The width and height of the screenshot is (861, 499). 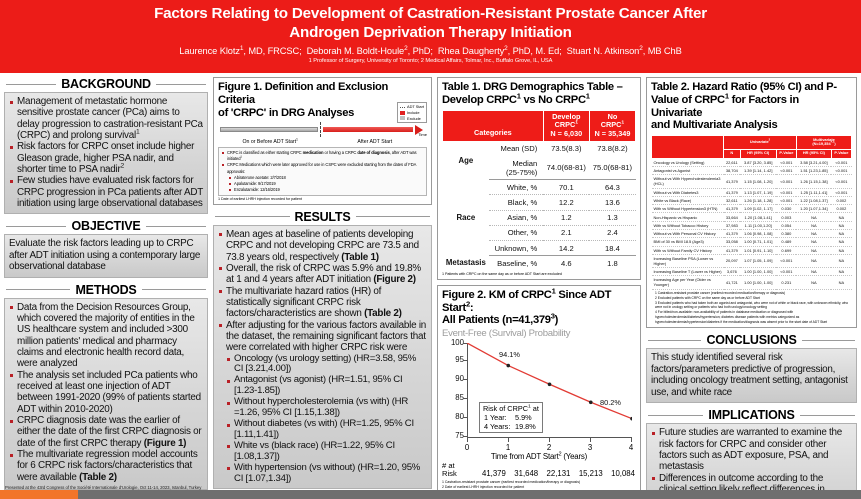 I want to click on cell-multi-hr: NA, so click(x=814, y=250).